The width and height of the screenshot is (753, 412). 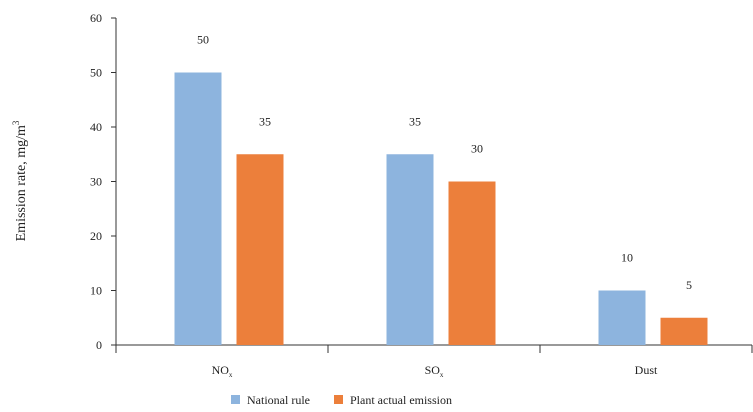 I want to click on y-tick-label: 40, so click(x=96, y=127).